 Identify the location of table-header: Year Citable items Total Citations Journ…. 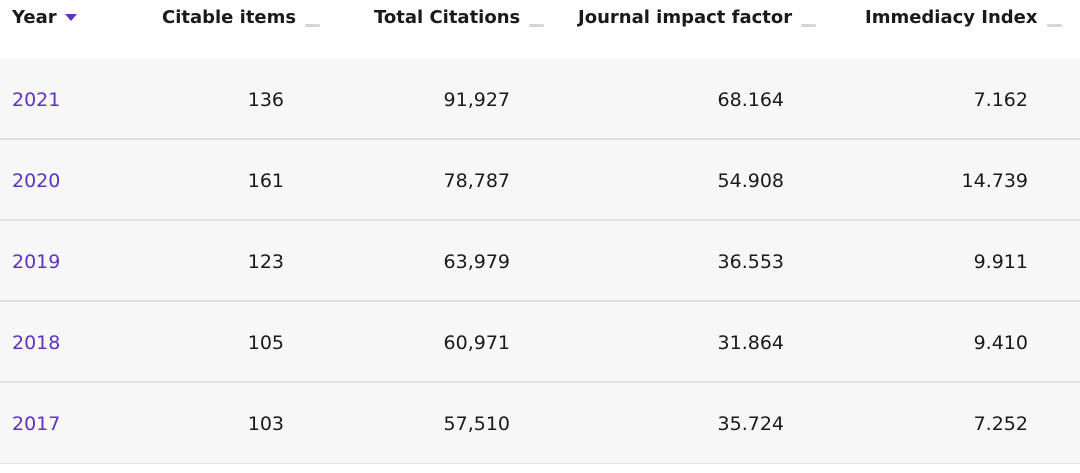
(540, 29).